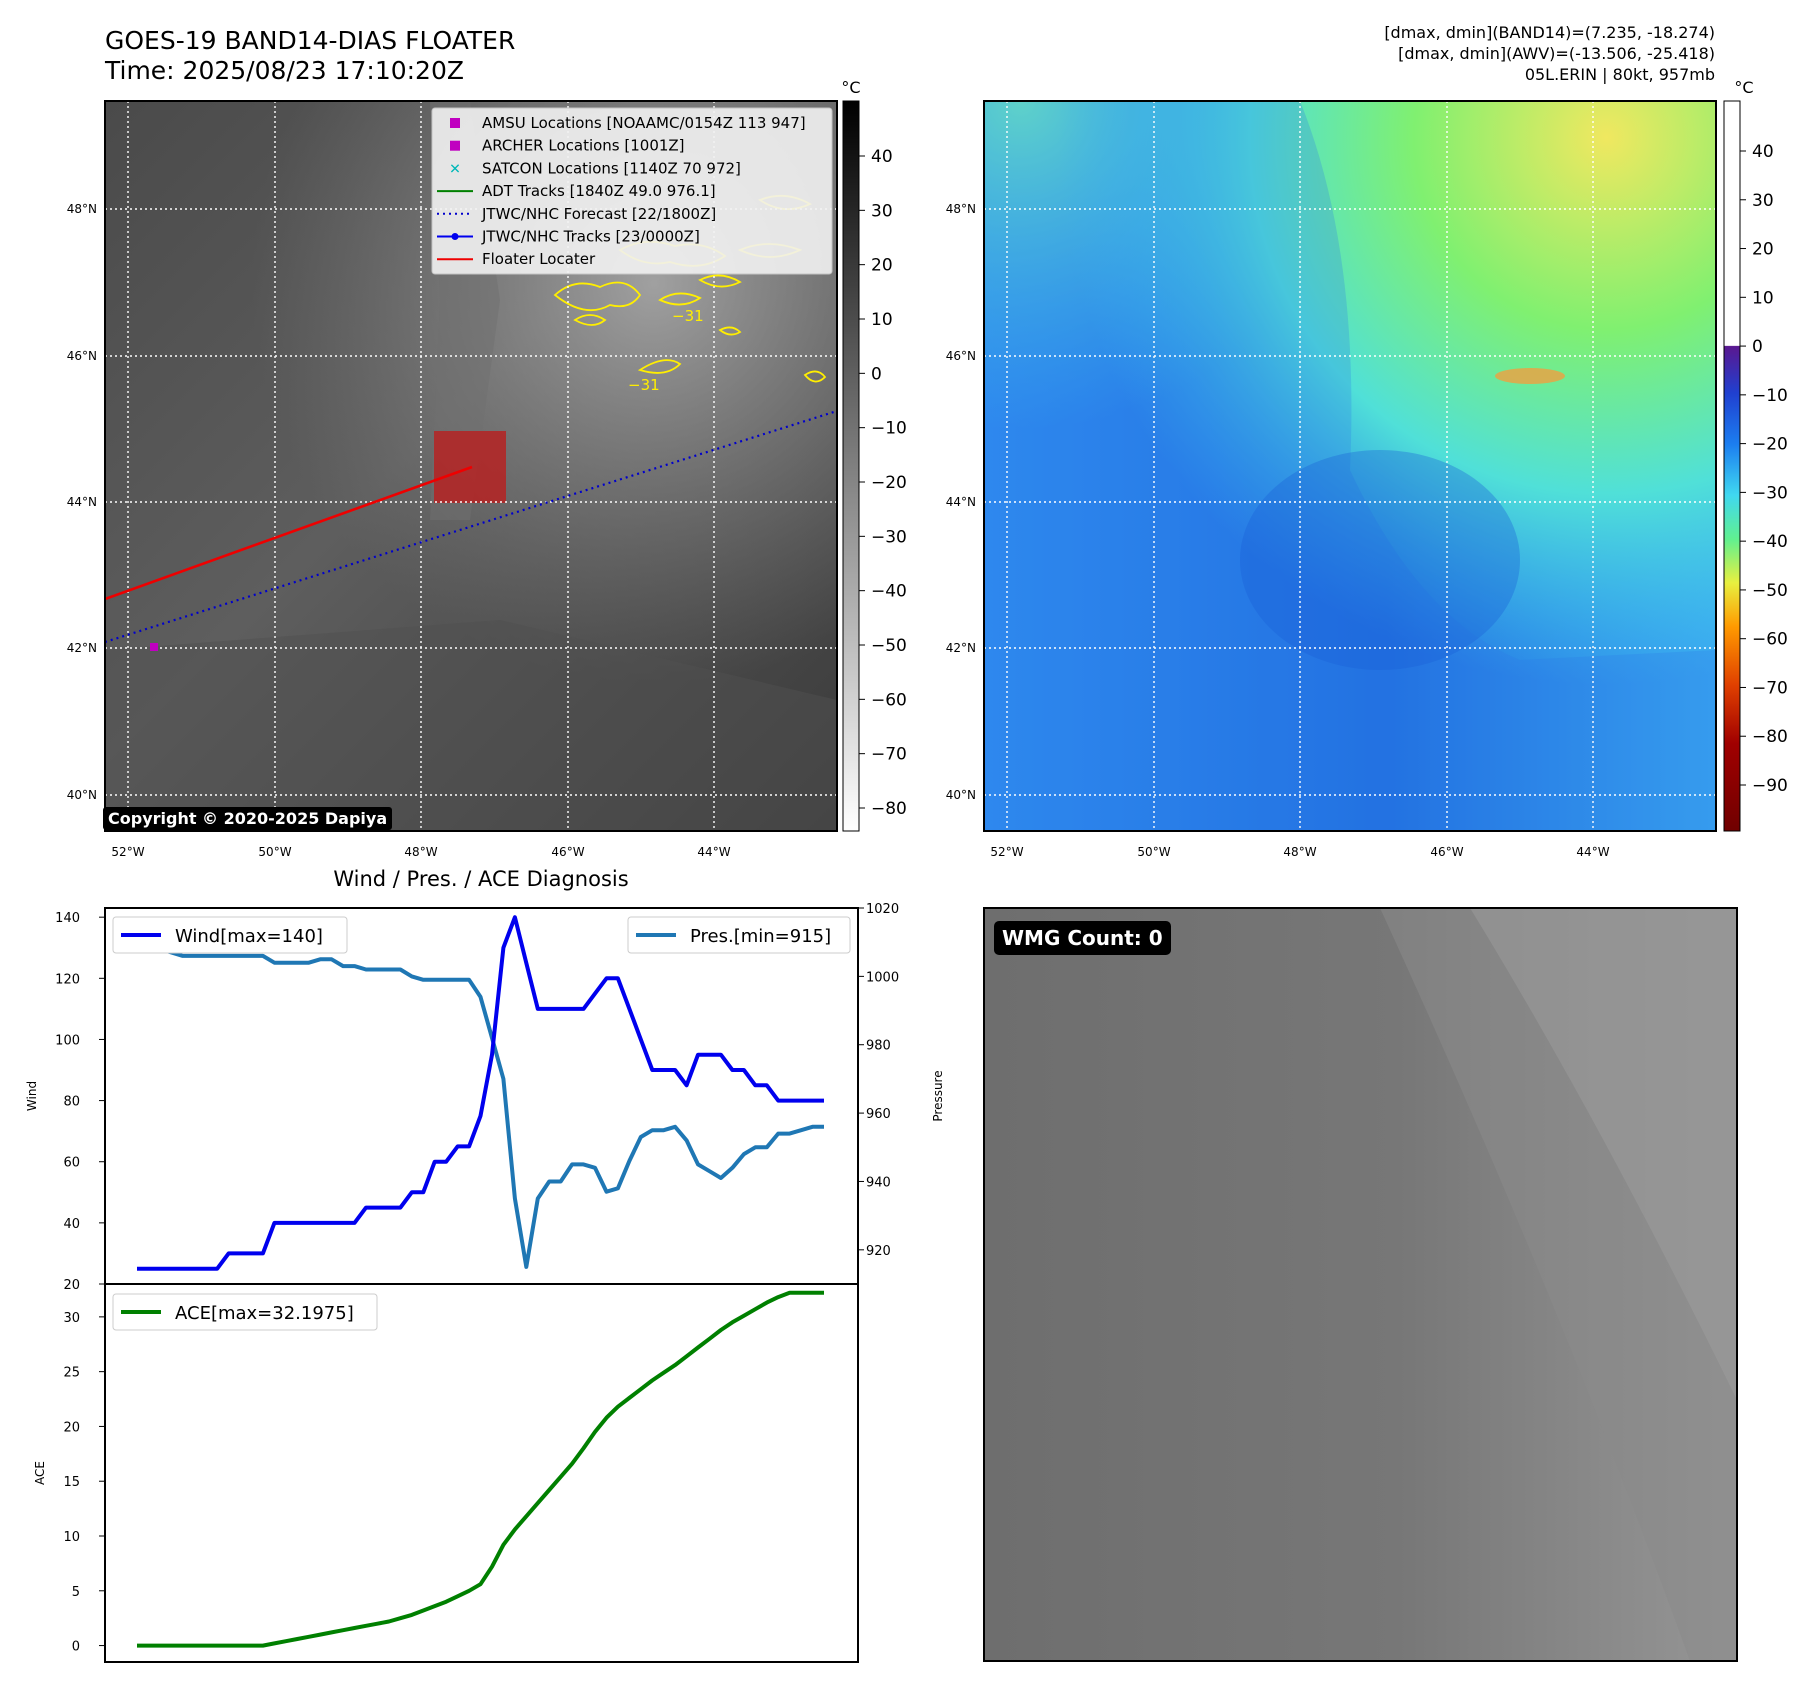 This screenshot has width=1797, height=1690. What do you see at coordinates (127, 852) in the screenshot?
I see `ir-map-lon-label: 52°W` at bounding box center [127, 852].